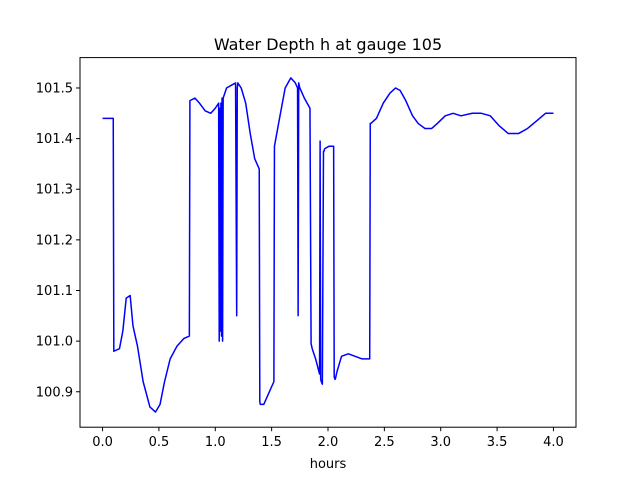  Describe the element at coordinates (328, 442) in the screenshot. I see `x-tick-label: 2.0` at that location.